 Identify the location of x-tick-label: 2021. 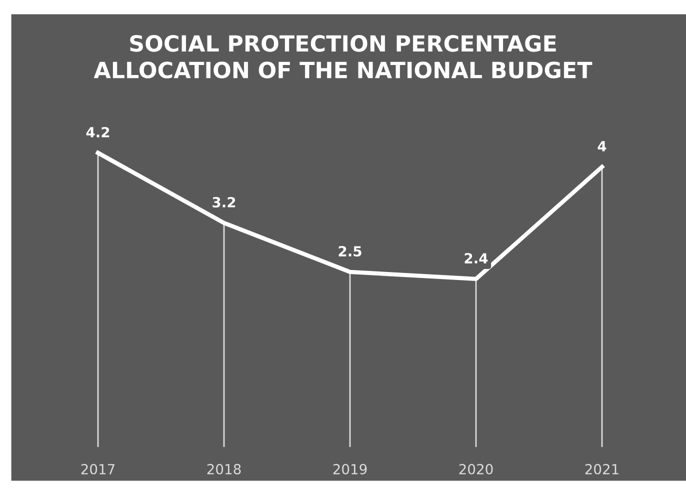
(601, 469).